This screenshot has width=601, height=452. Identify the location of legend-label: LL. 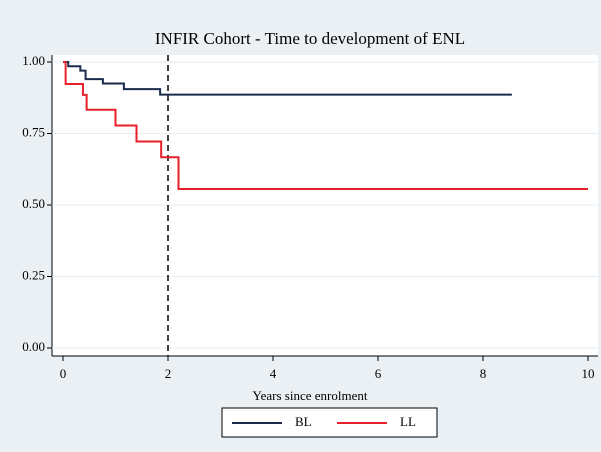
(408, 421).